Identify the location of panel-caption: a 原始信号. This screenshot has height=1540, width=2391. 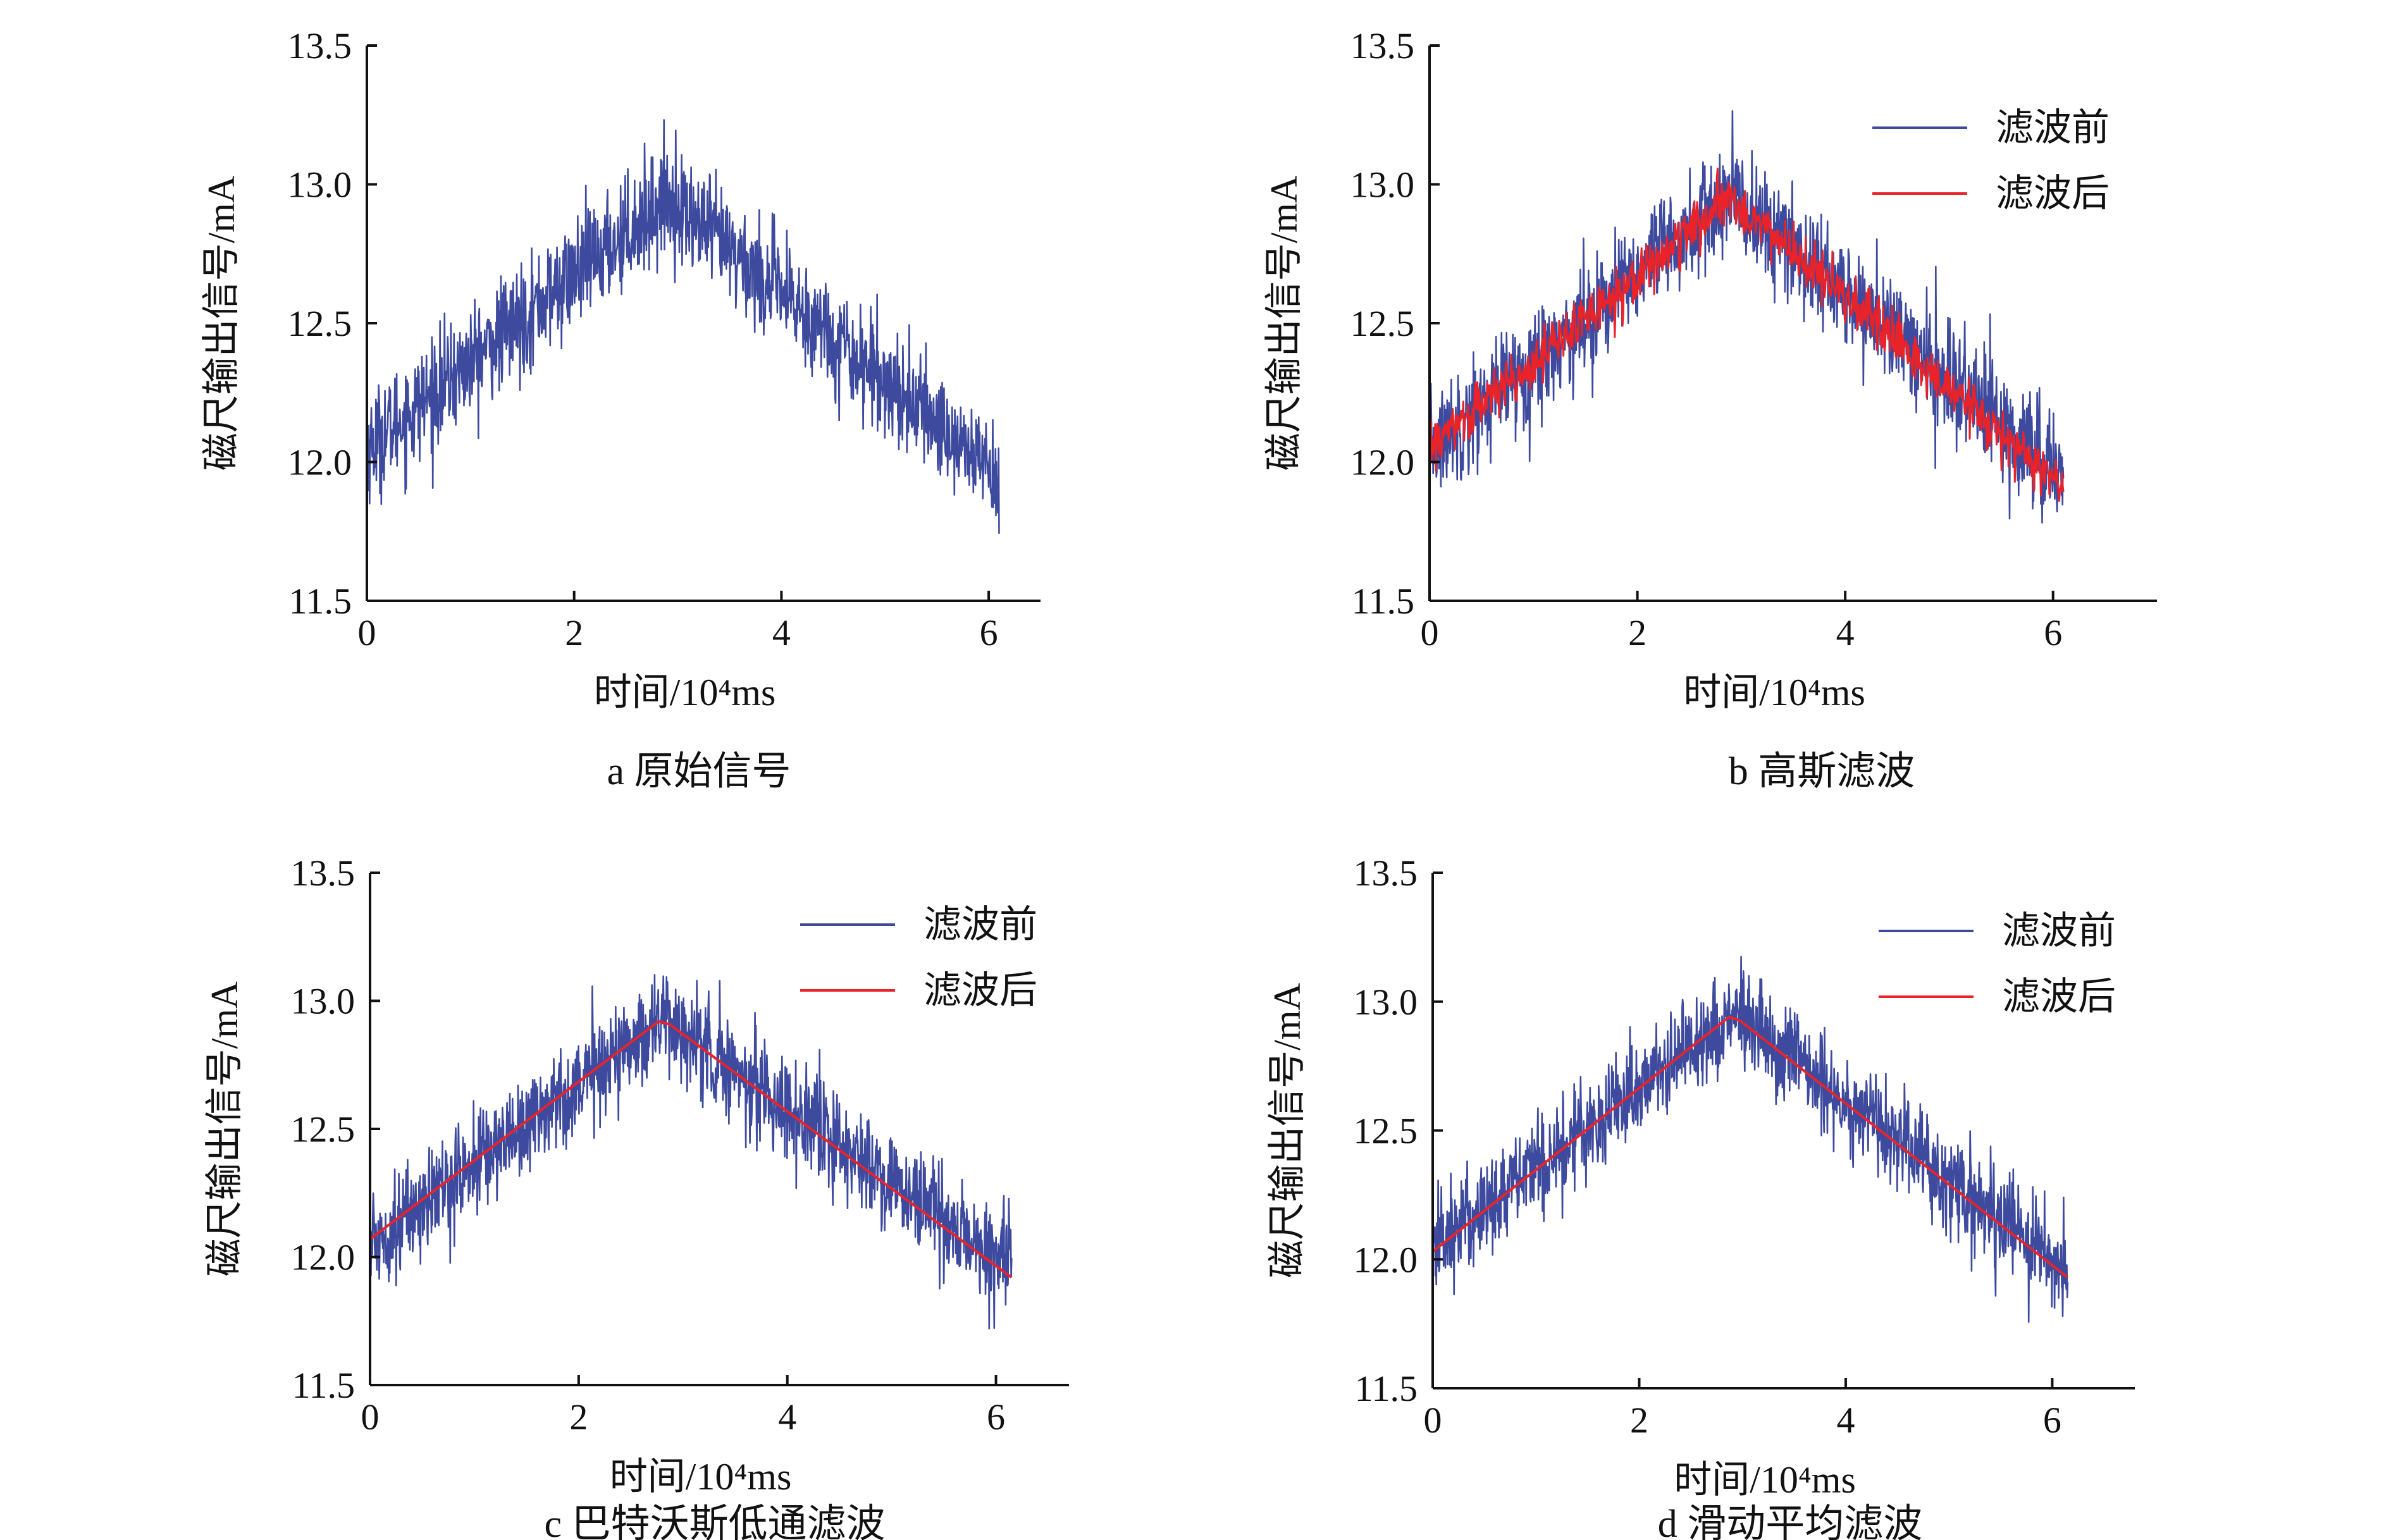
(699, 772).